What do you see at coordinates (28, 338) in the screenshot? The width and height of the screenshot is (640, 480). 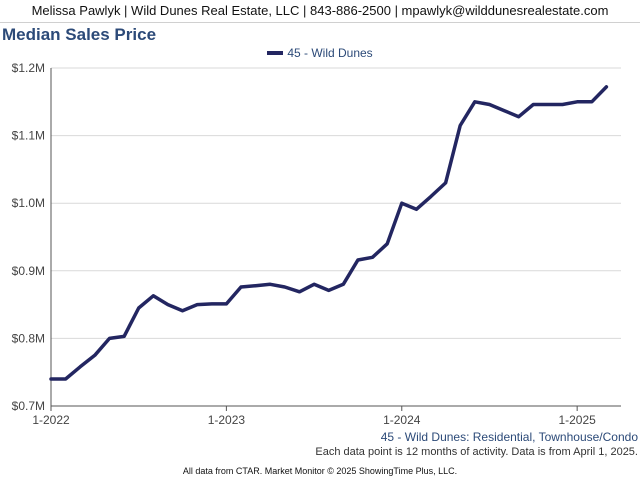 I see `y-tick-label: $0.8M` at bounding box center [28, 338].